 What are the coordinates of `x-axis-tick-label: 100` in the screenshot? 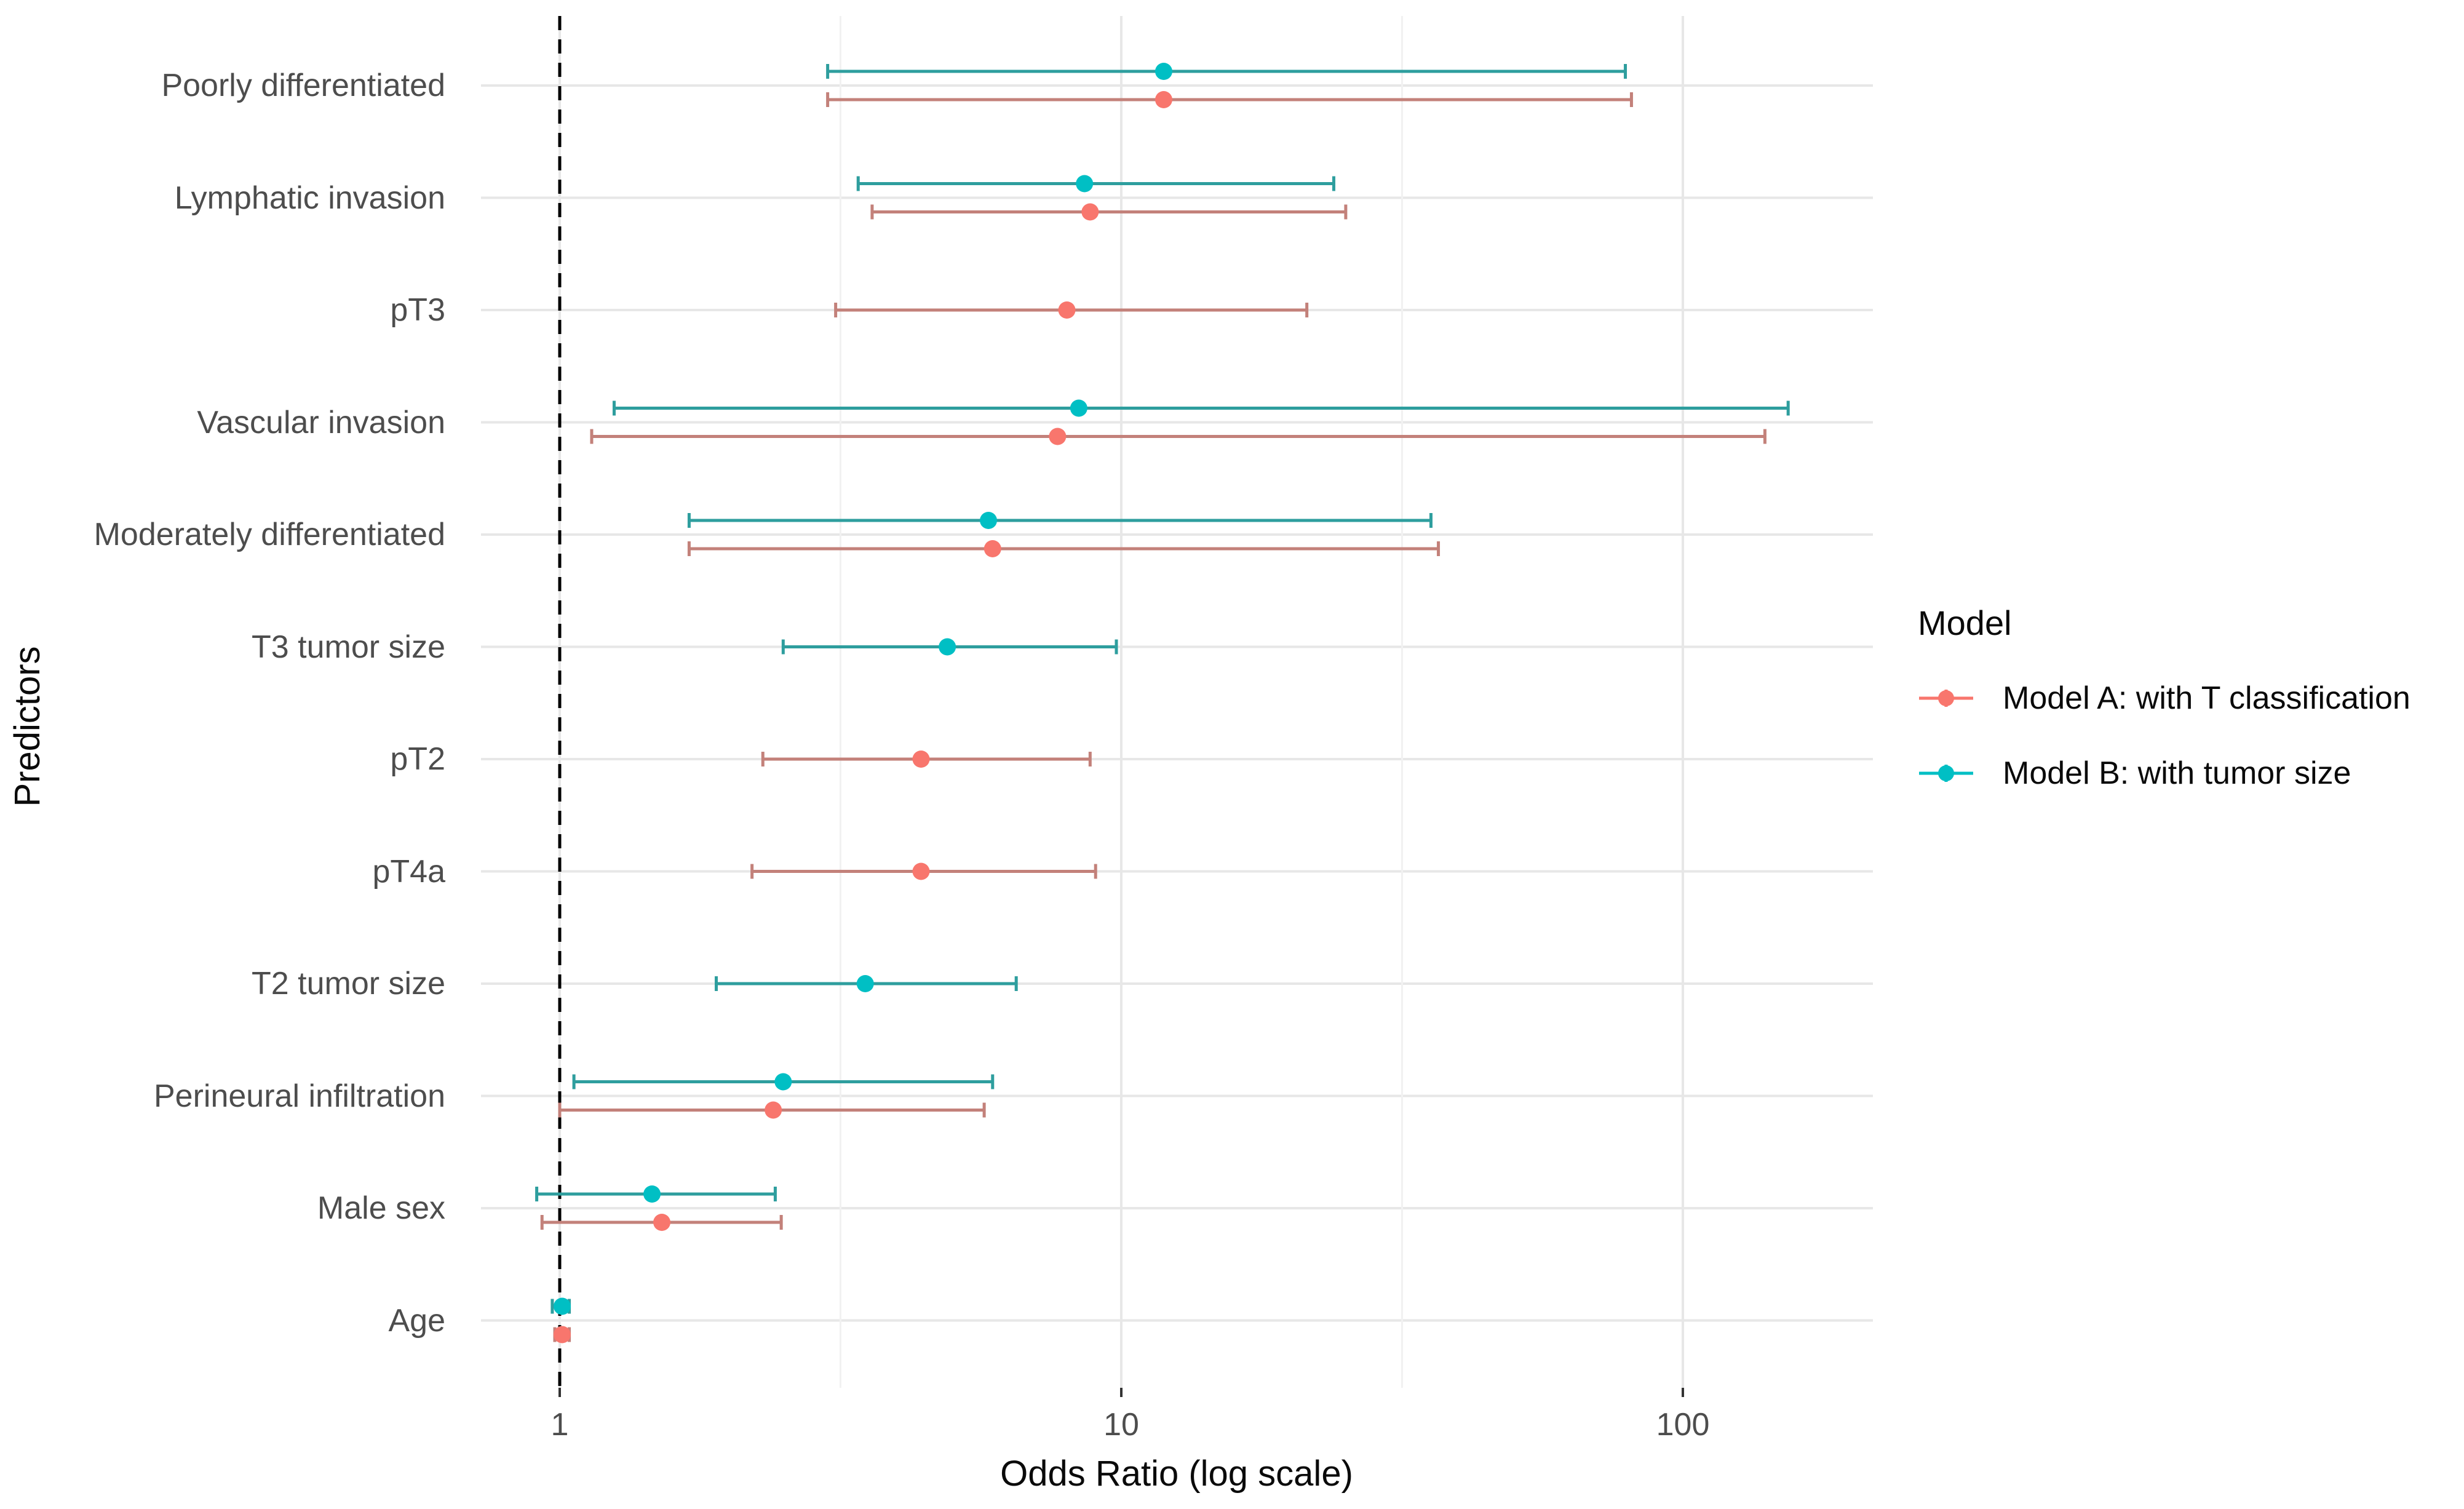 It's located at (1683, 1425).